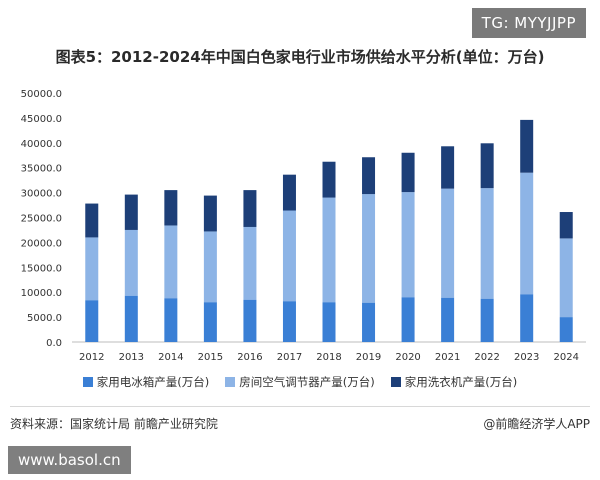 This screenshot has height=480, width=600. I want to click on watermark-badge: TG: MYYJJPP, so click(528, 23).